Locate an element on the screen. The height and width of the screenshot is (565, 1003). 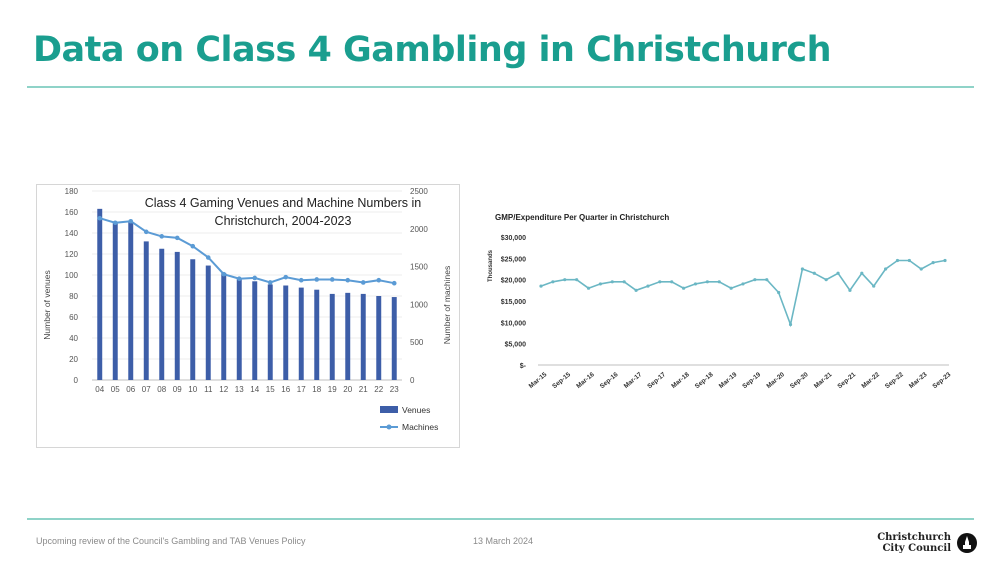
chart2-x-tick-label: Mar-16 is located at coordinates (585, 380).